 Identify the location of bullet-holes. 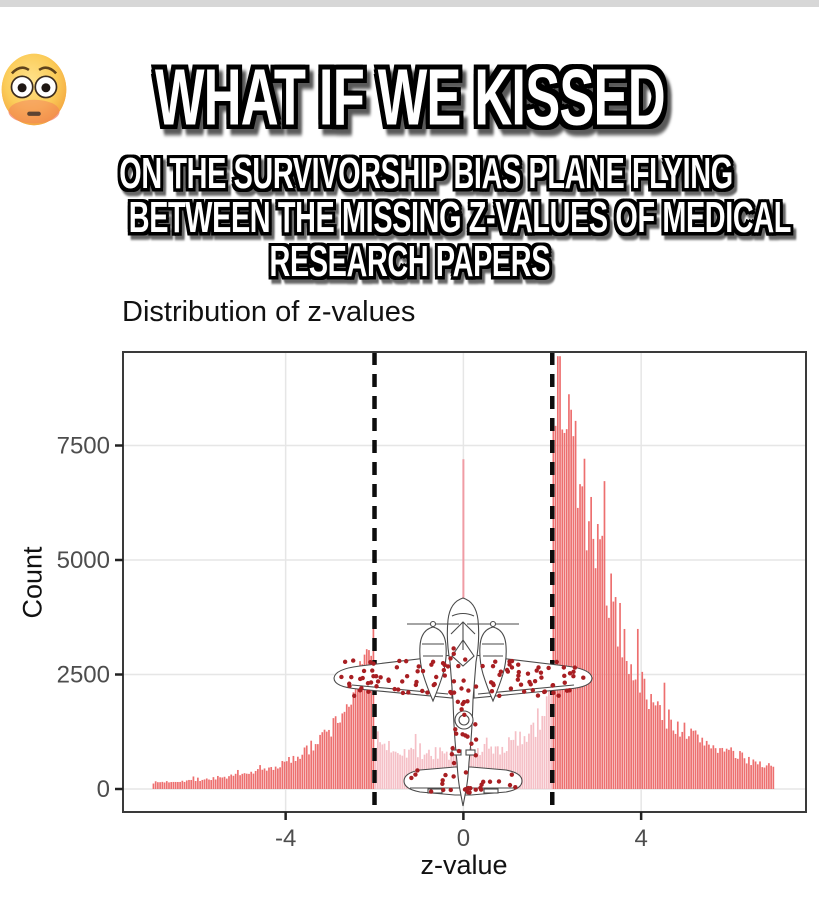
(462, 720).